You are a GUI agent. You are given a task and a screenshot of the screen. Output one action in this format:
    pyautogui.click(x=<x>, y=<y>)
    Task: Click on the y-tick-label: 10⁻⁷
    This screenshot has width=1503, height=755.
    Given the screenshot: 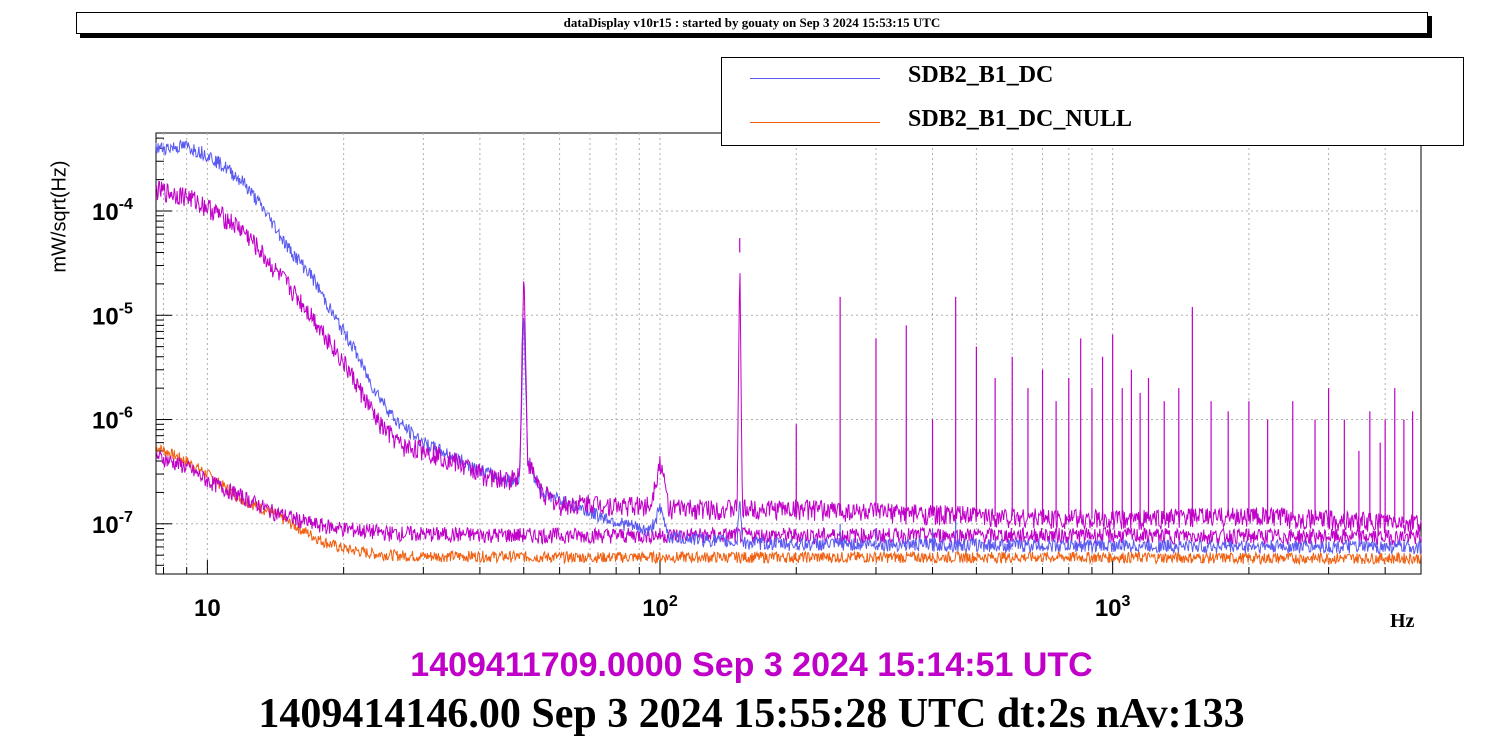 What is the action you would take?
    pyautogui.click(x=112, y=524)
    